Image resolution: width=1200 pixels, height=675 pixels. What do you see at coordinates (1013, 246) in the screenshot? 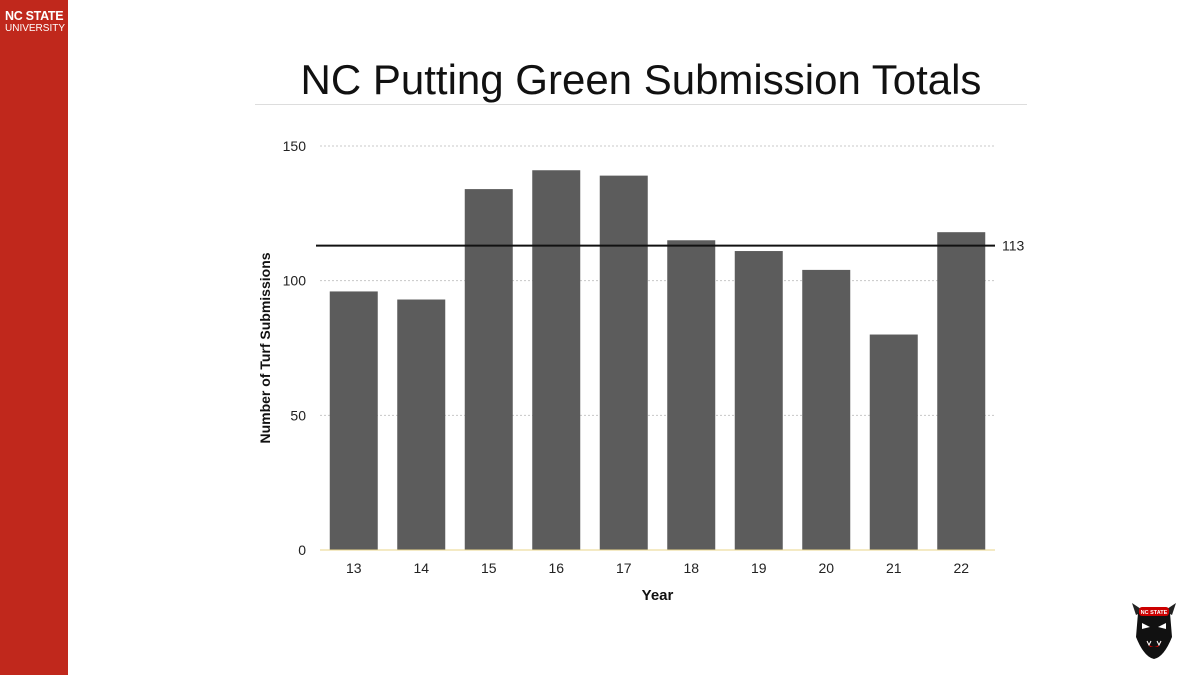
I see `average-line-label: 113` at bounding box center [1013, 246].